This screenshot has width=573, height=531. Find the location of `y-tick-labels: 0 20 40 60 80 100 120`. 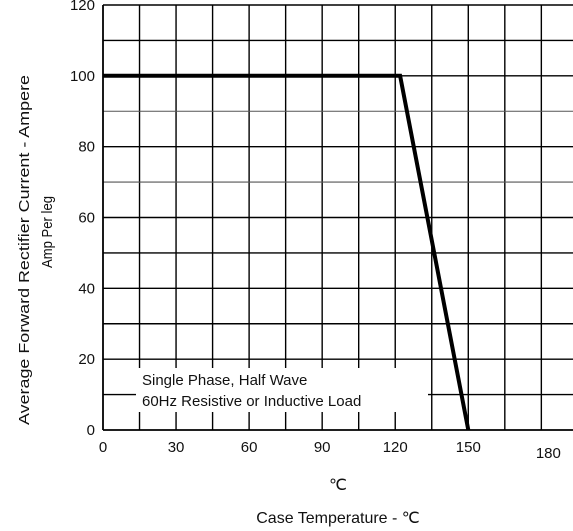

y-tick-labels: 0 20 40 60 80 100 120 is located at coordinates (82, 219).